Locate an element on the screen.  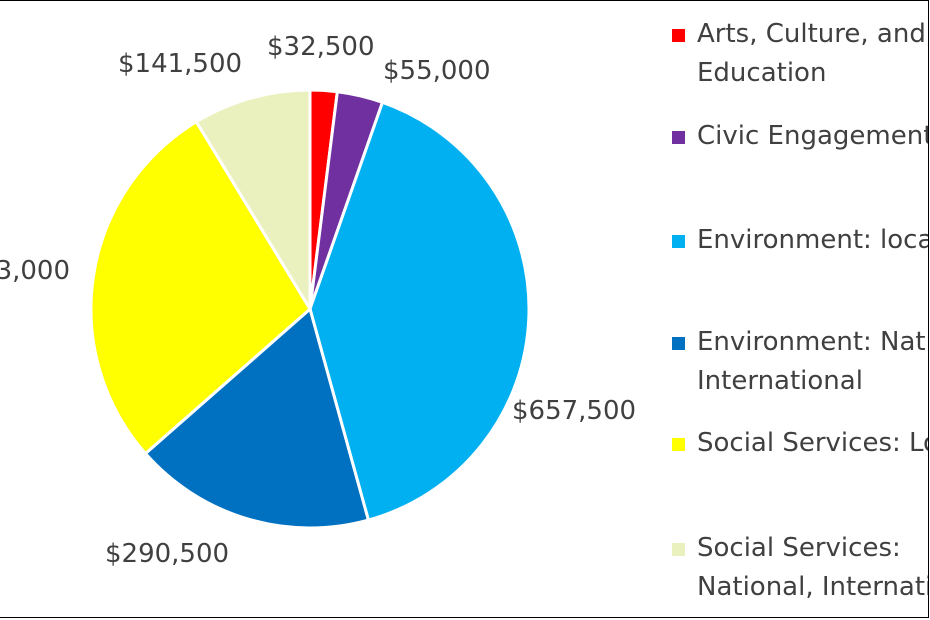
legend-line: Civic Engagement is located at coordinates (813, 136).